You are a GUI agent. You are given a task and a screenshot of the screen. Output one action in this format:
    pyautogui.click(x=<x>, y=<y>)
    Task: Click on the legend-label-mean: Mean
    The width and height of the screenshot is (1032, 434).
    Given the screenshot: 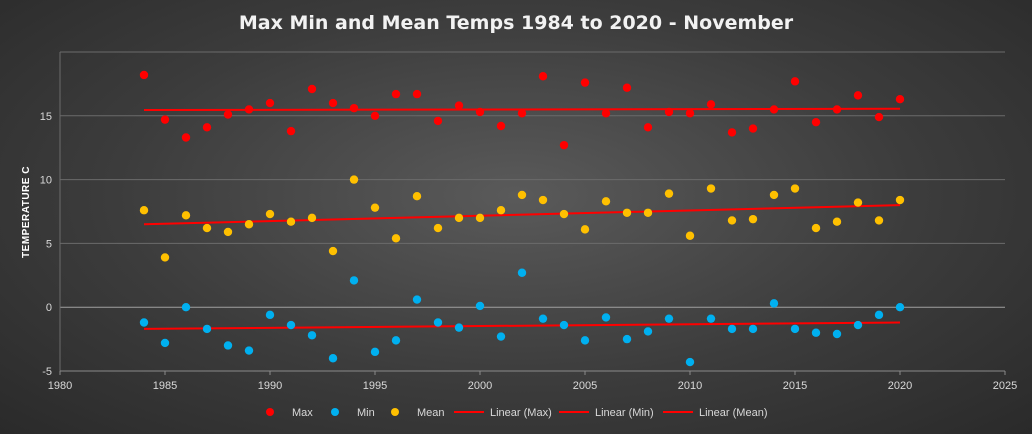 What is the action you would take?
    pyautogui.click(x=431, y=413)
    